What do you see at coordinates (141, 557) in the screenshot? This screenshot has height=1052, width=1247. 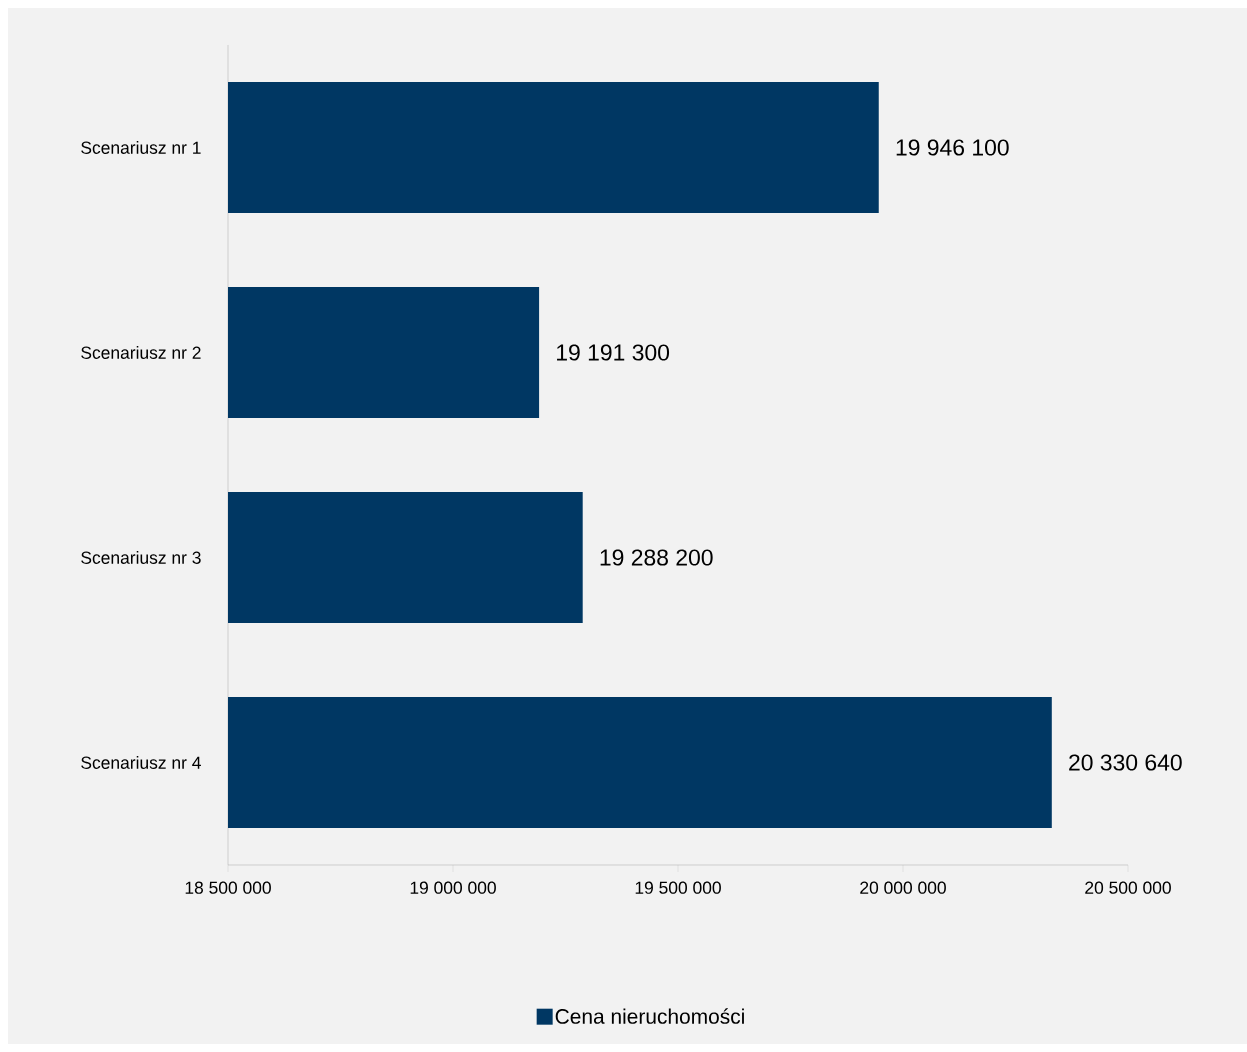 I see `y-tick-label: Scenariusz nr 3` at bounding box center [141, 557].